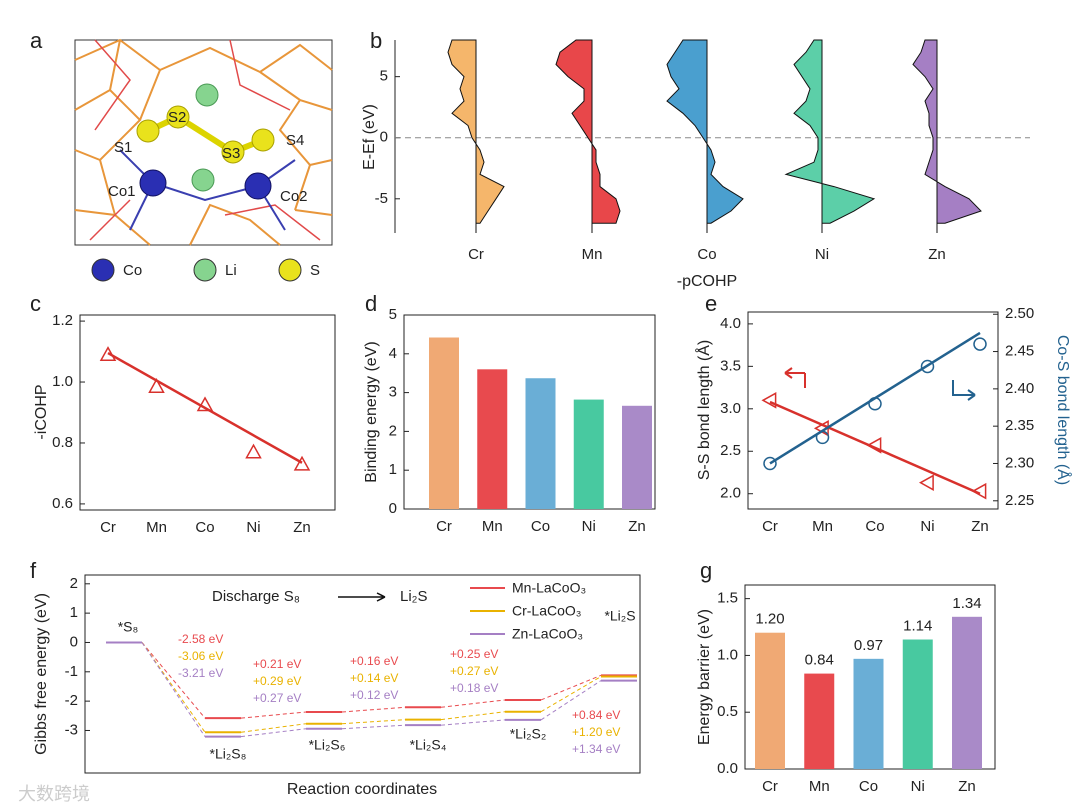 The image size is (1080, 810). I want to click on value-label: 1.20, so click(769, 619).